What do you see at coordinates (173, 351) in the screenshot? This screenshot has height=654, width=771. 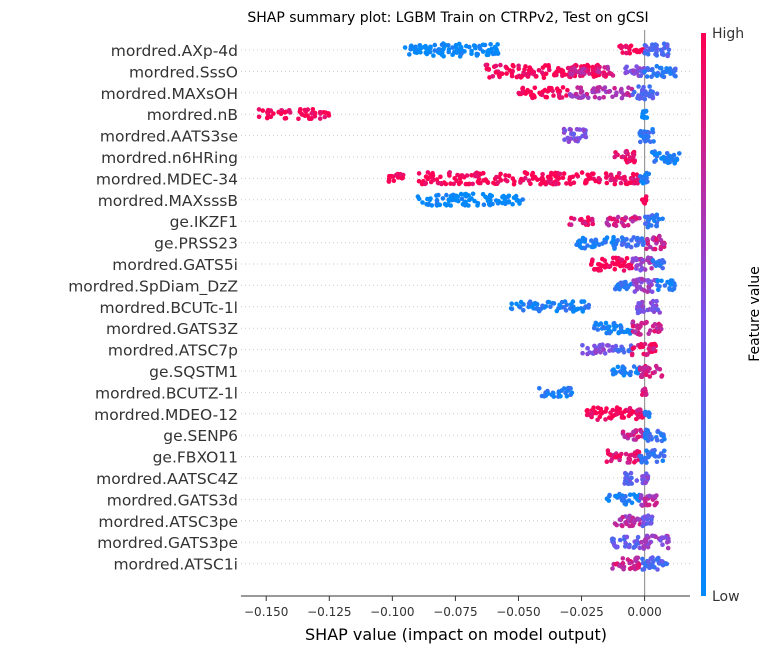 I see `feature-label: mordred.ATSC7p` at bounding box center [173, 351].